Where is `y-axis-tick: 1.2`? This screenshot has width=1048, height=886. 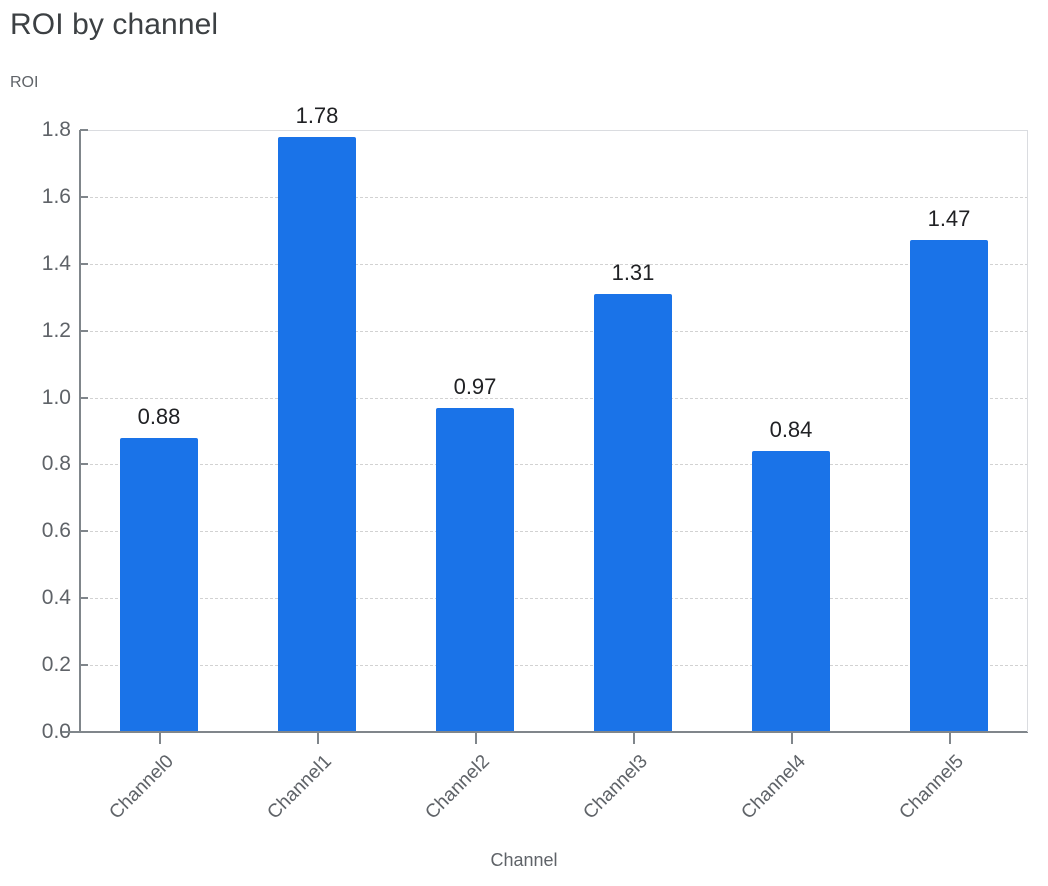 y-axis-tick: 1.2 is located at coordinates (64, 330).